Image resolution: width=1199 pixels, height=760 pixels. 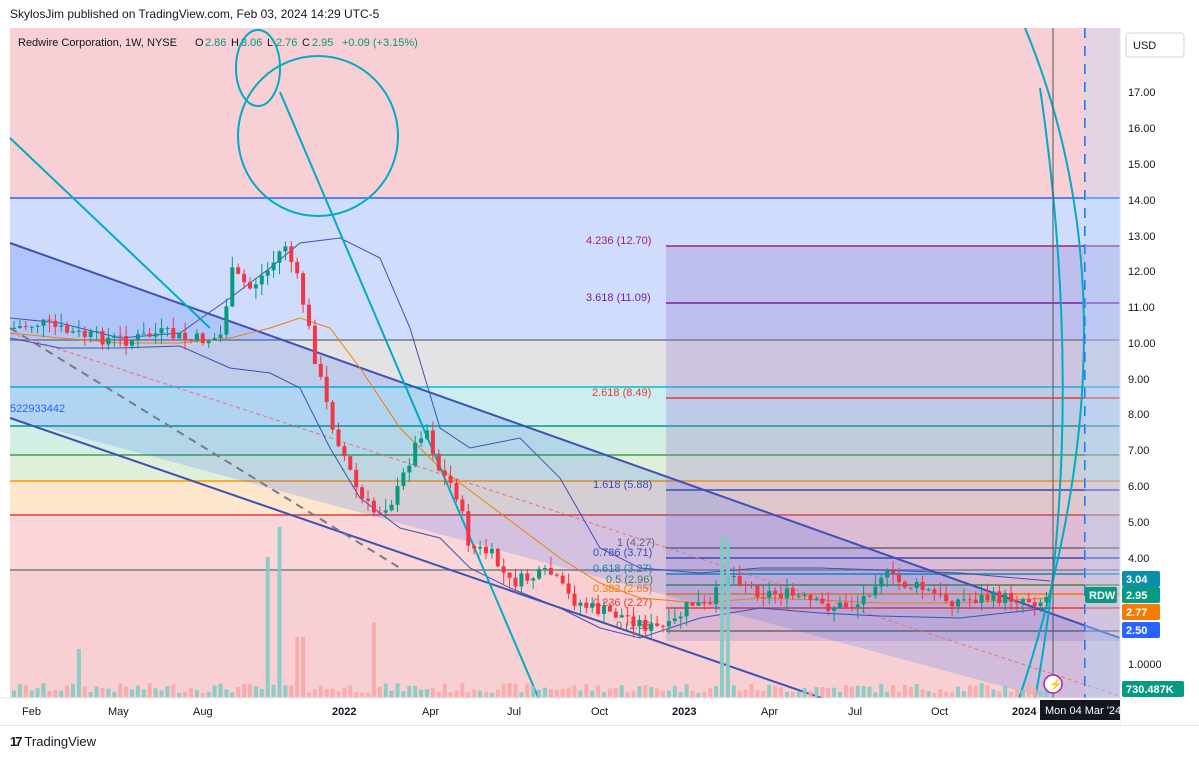 I want to click on close-label: C, so click(x=306, y=43).